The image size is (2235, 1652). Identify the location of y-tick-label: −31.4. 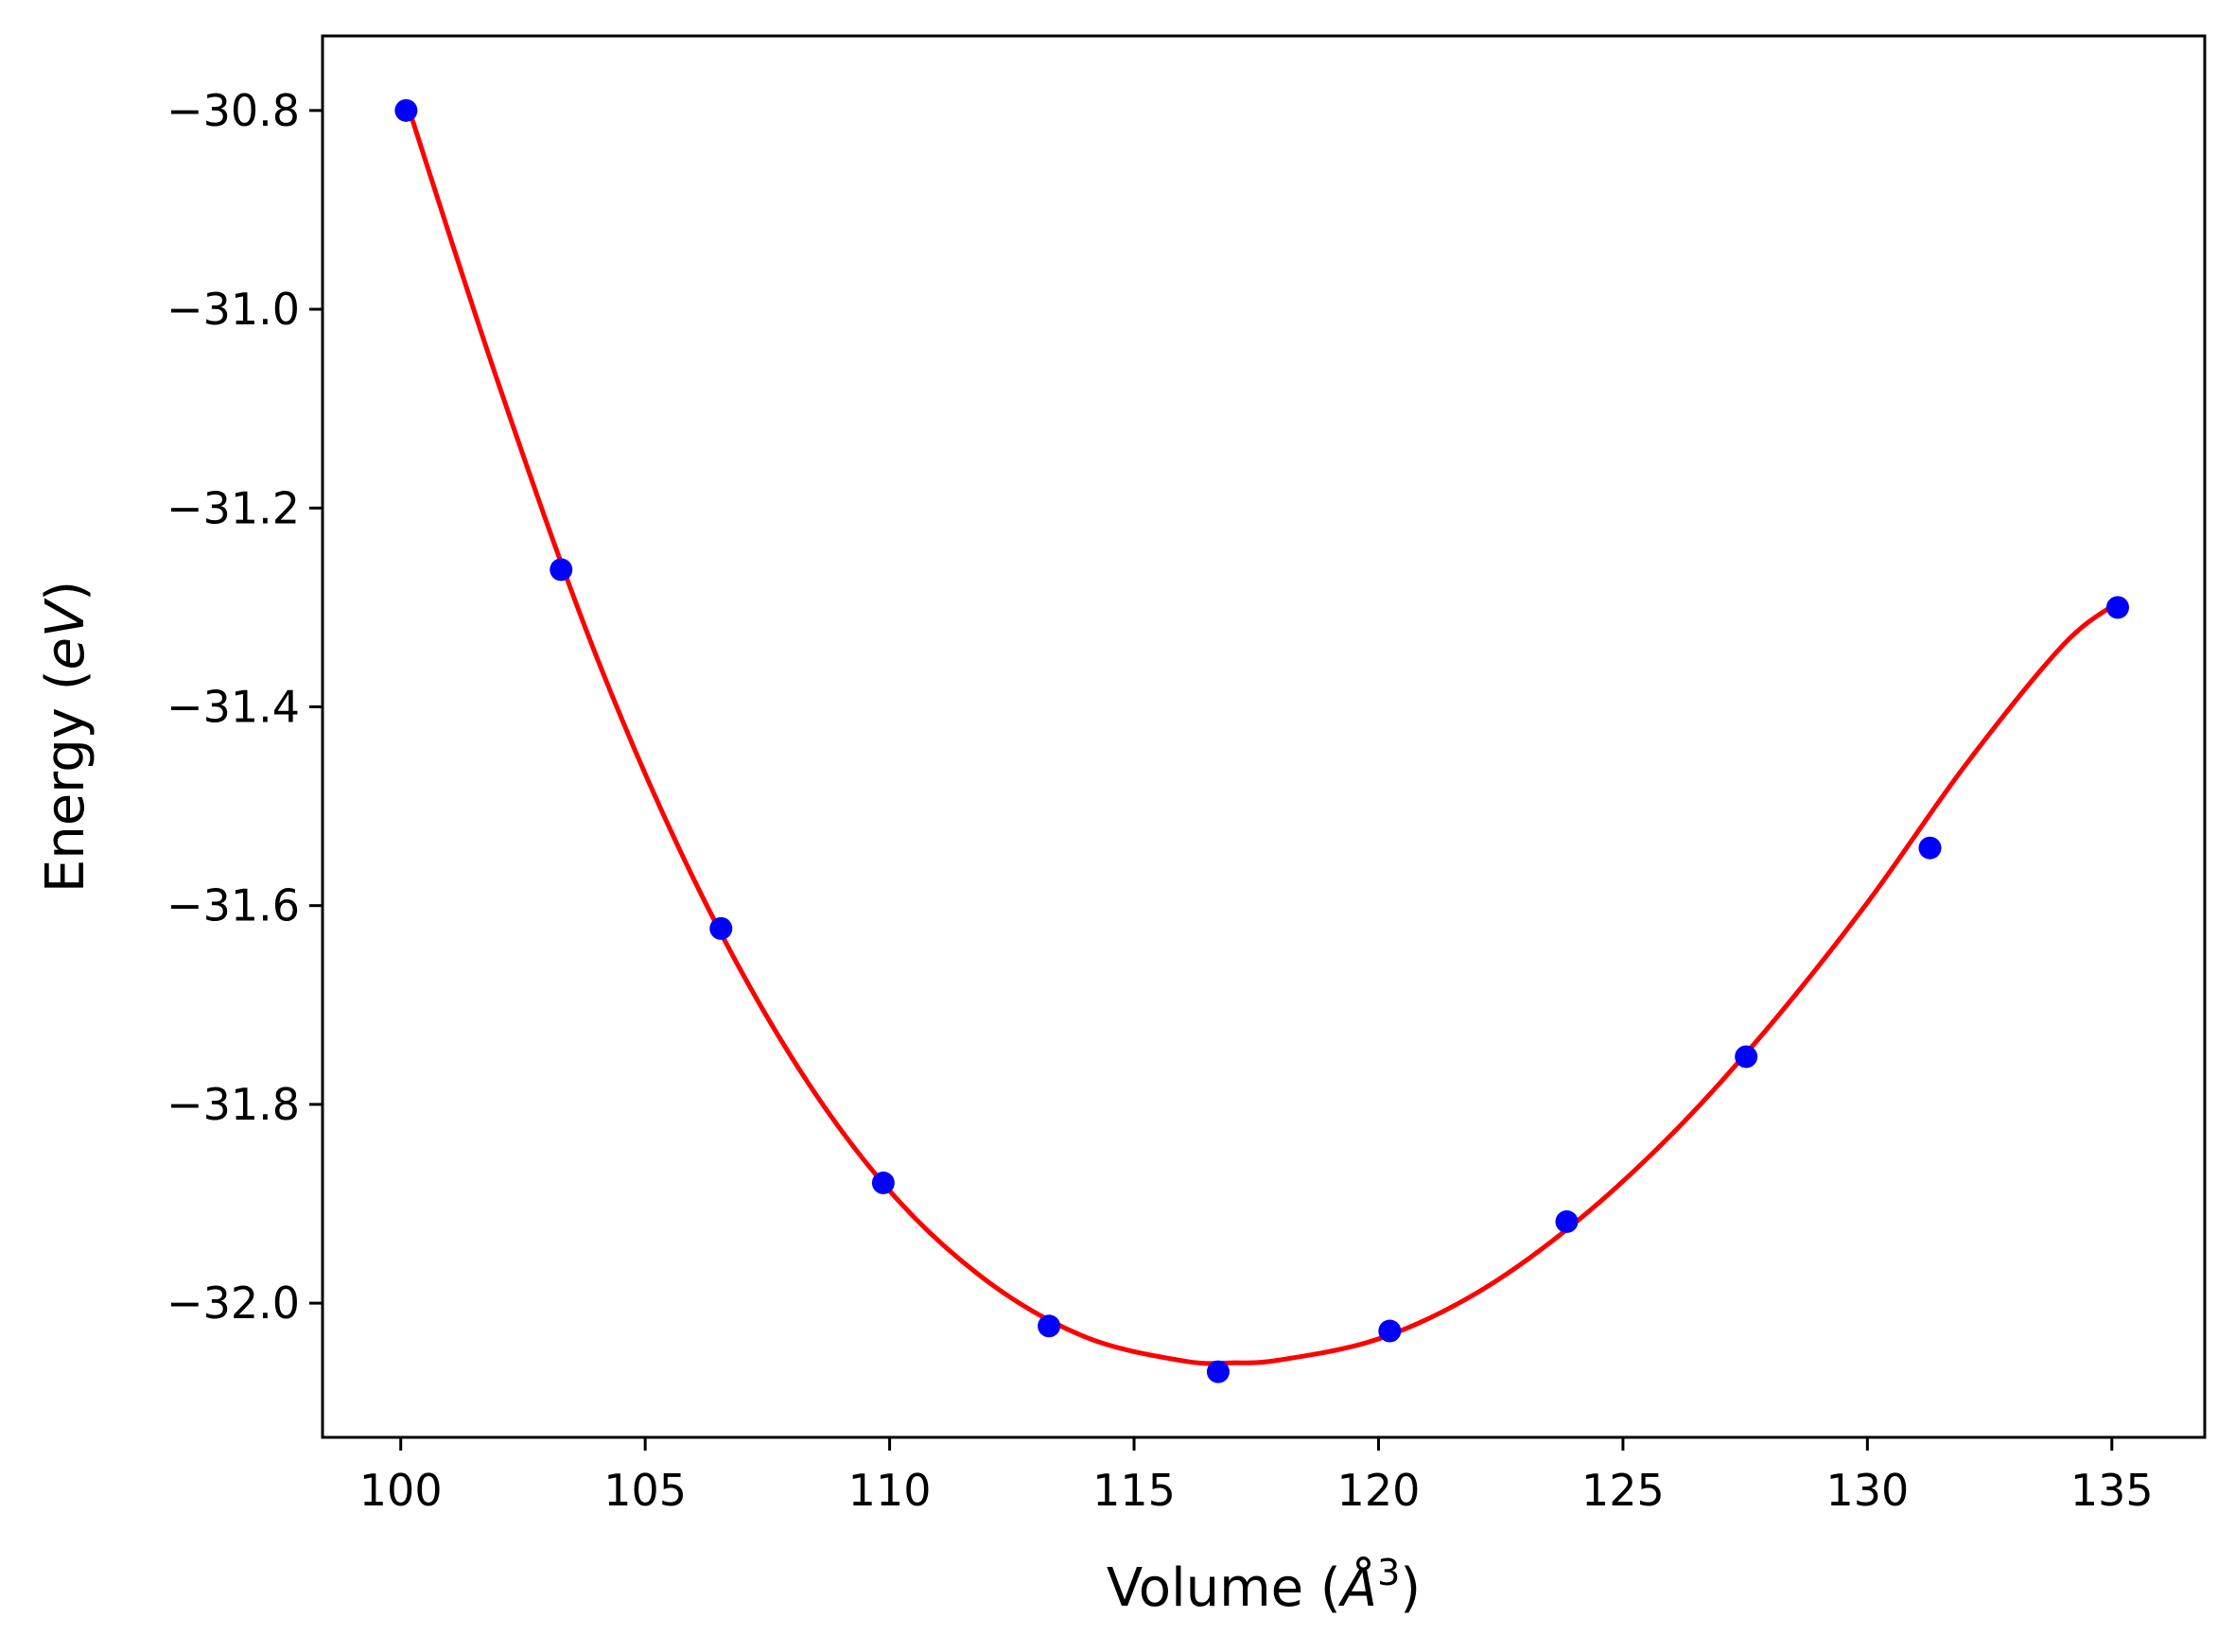
(233, 707).